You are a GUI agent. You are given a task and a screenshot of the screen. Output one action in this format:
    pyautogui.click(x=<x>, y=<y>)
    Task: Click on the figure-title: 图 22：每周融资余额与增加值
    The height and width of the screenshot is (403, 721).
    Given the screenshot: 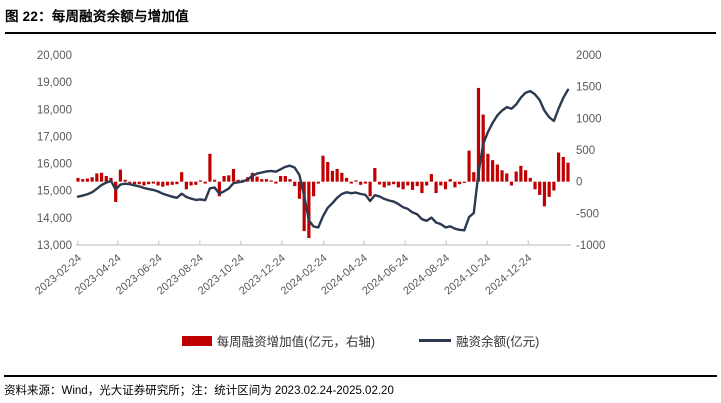 What is the action you would take?
    pyautogui.click(x=360, y=19)
    